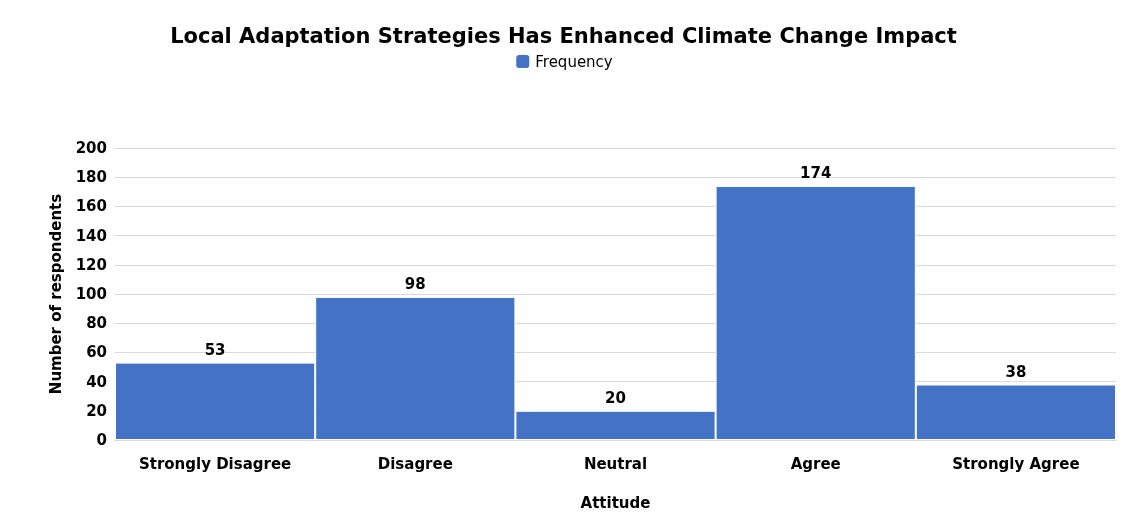 The image size is (1127, 529). Describe the element at coordinates (415, 463) in the screenshot. I see `x-tick-label: Disagree` at that location.